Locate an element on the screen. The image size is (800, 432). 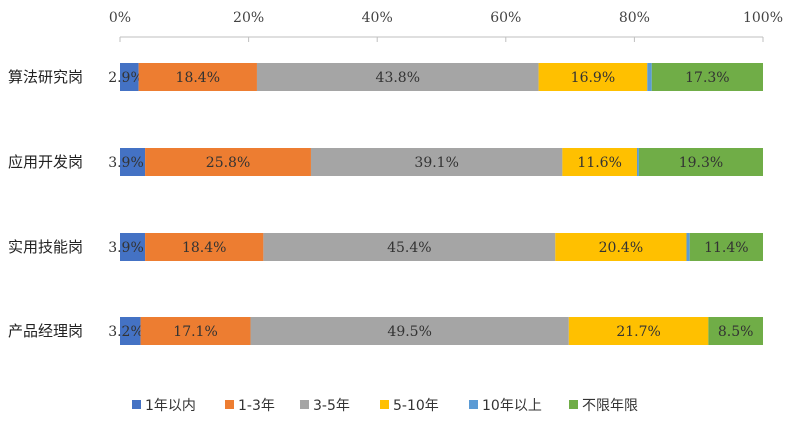
x-tick-label: 0% is located at coordinates (120, 18).